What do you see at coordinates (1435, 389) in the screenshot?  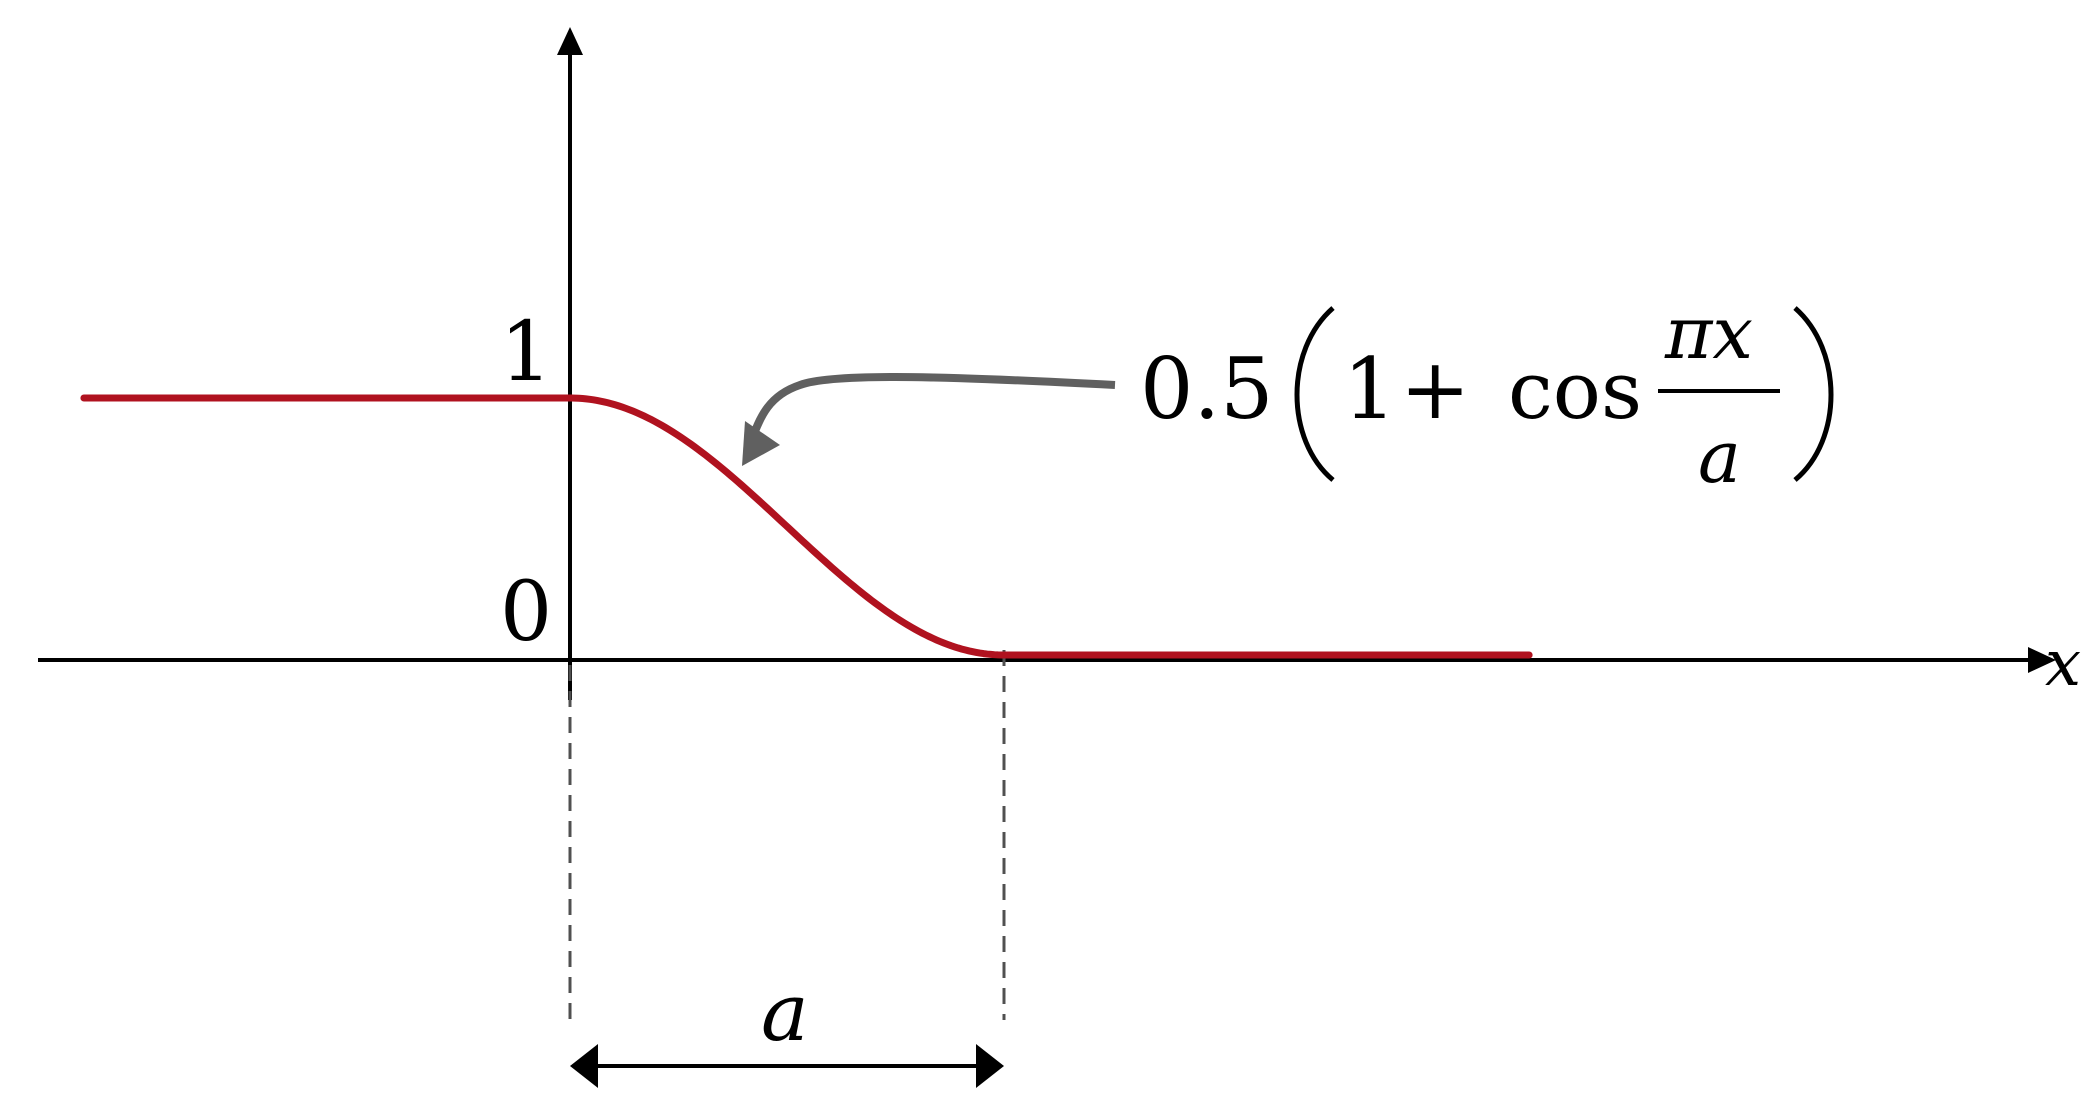 I see `formula-plus: +` at bounding box center [1435, 389].